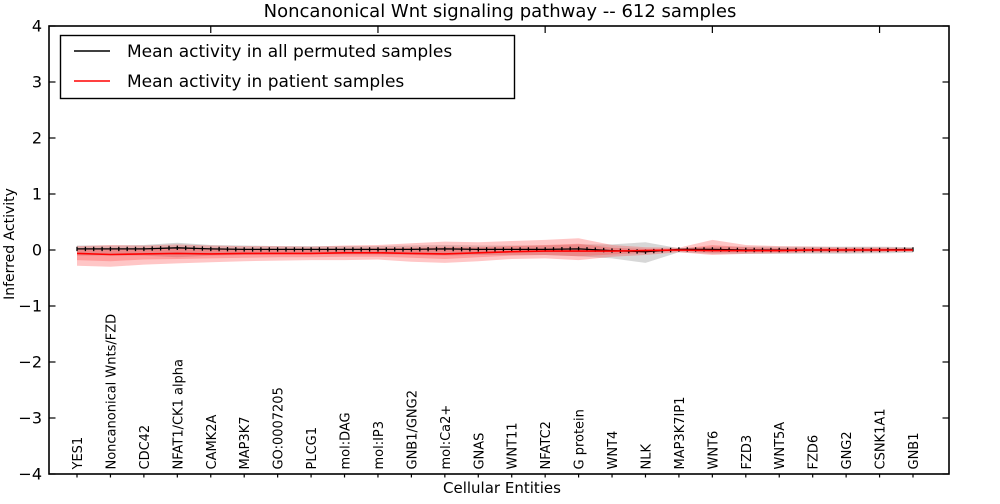  What do you see at coordinates (479, 451) in the screenshot?
I see `x-tick-label: GNAS` at bounding box center [479, 451].